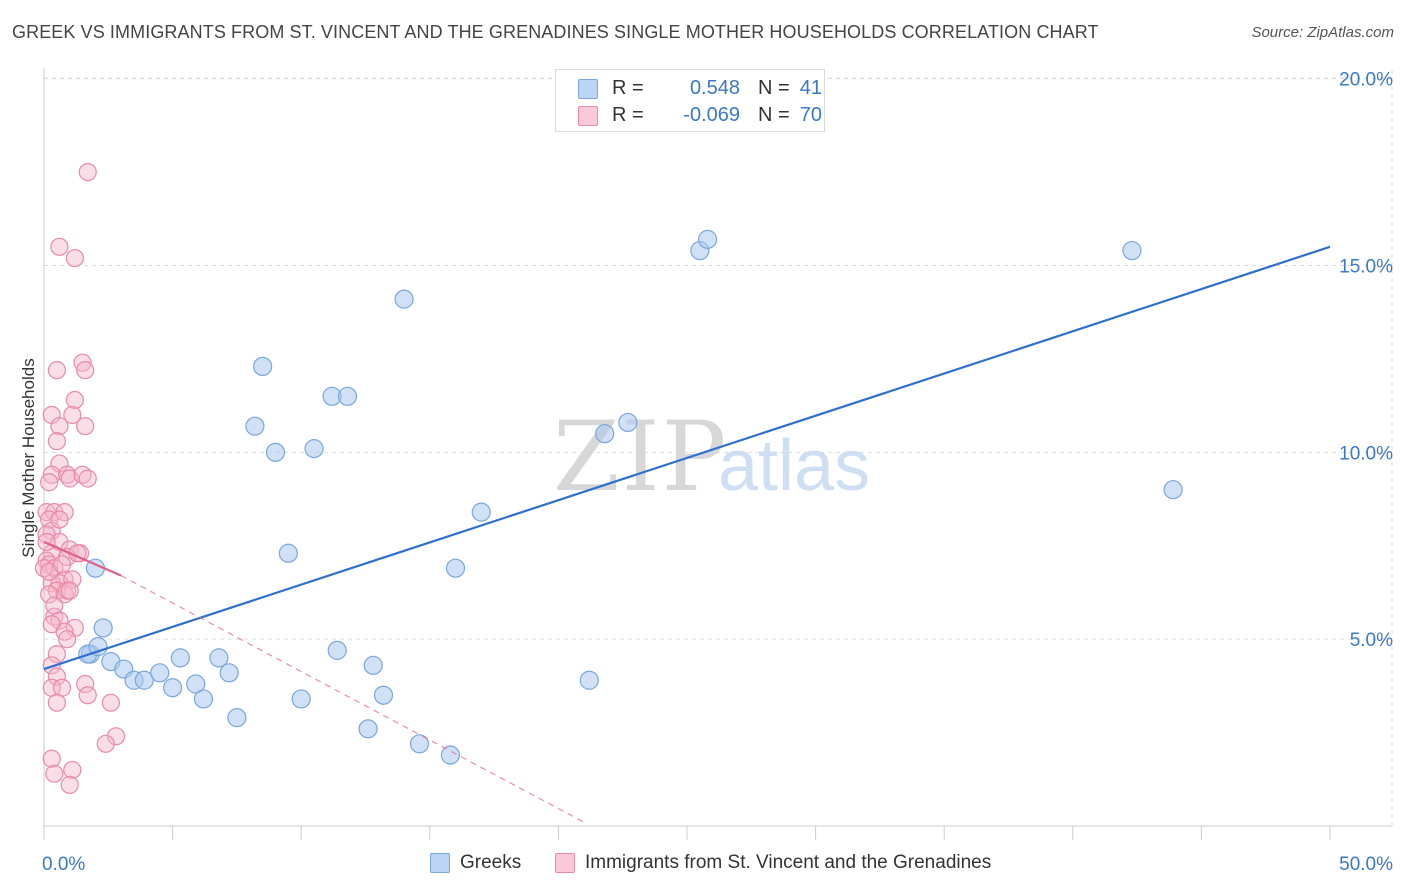 The image size is (1406, 892). I want to click on legend-n-value: 41, so click(810, 88).